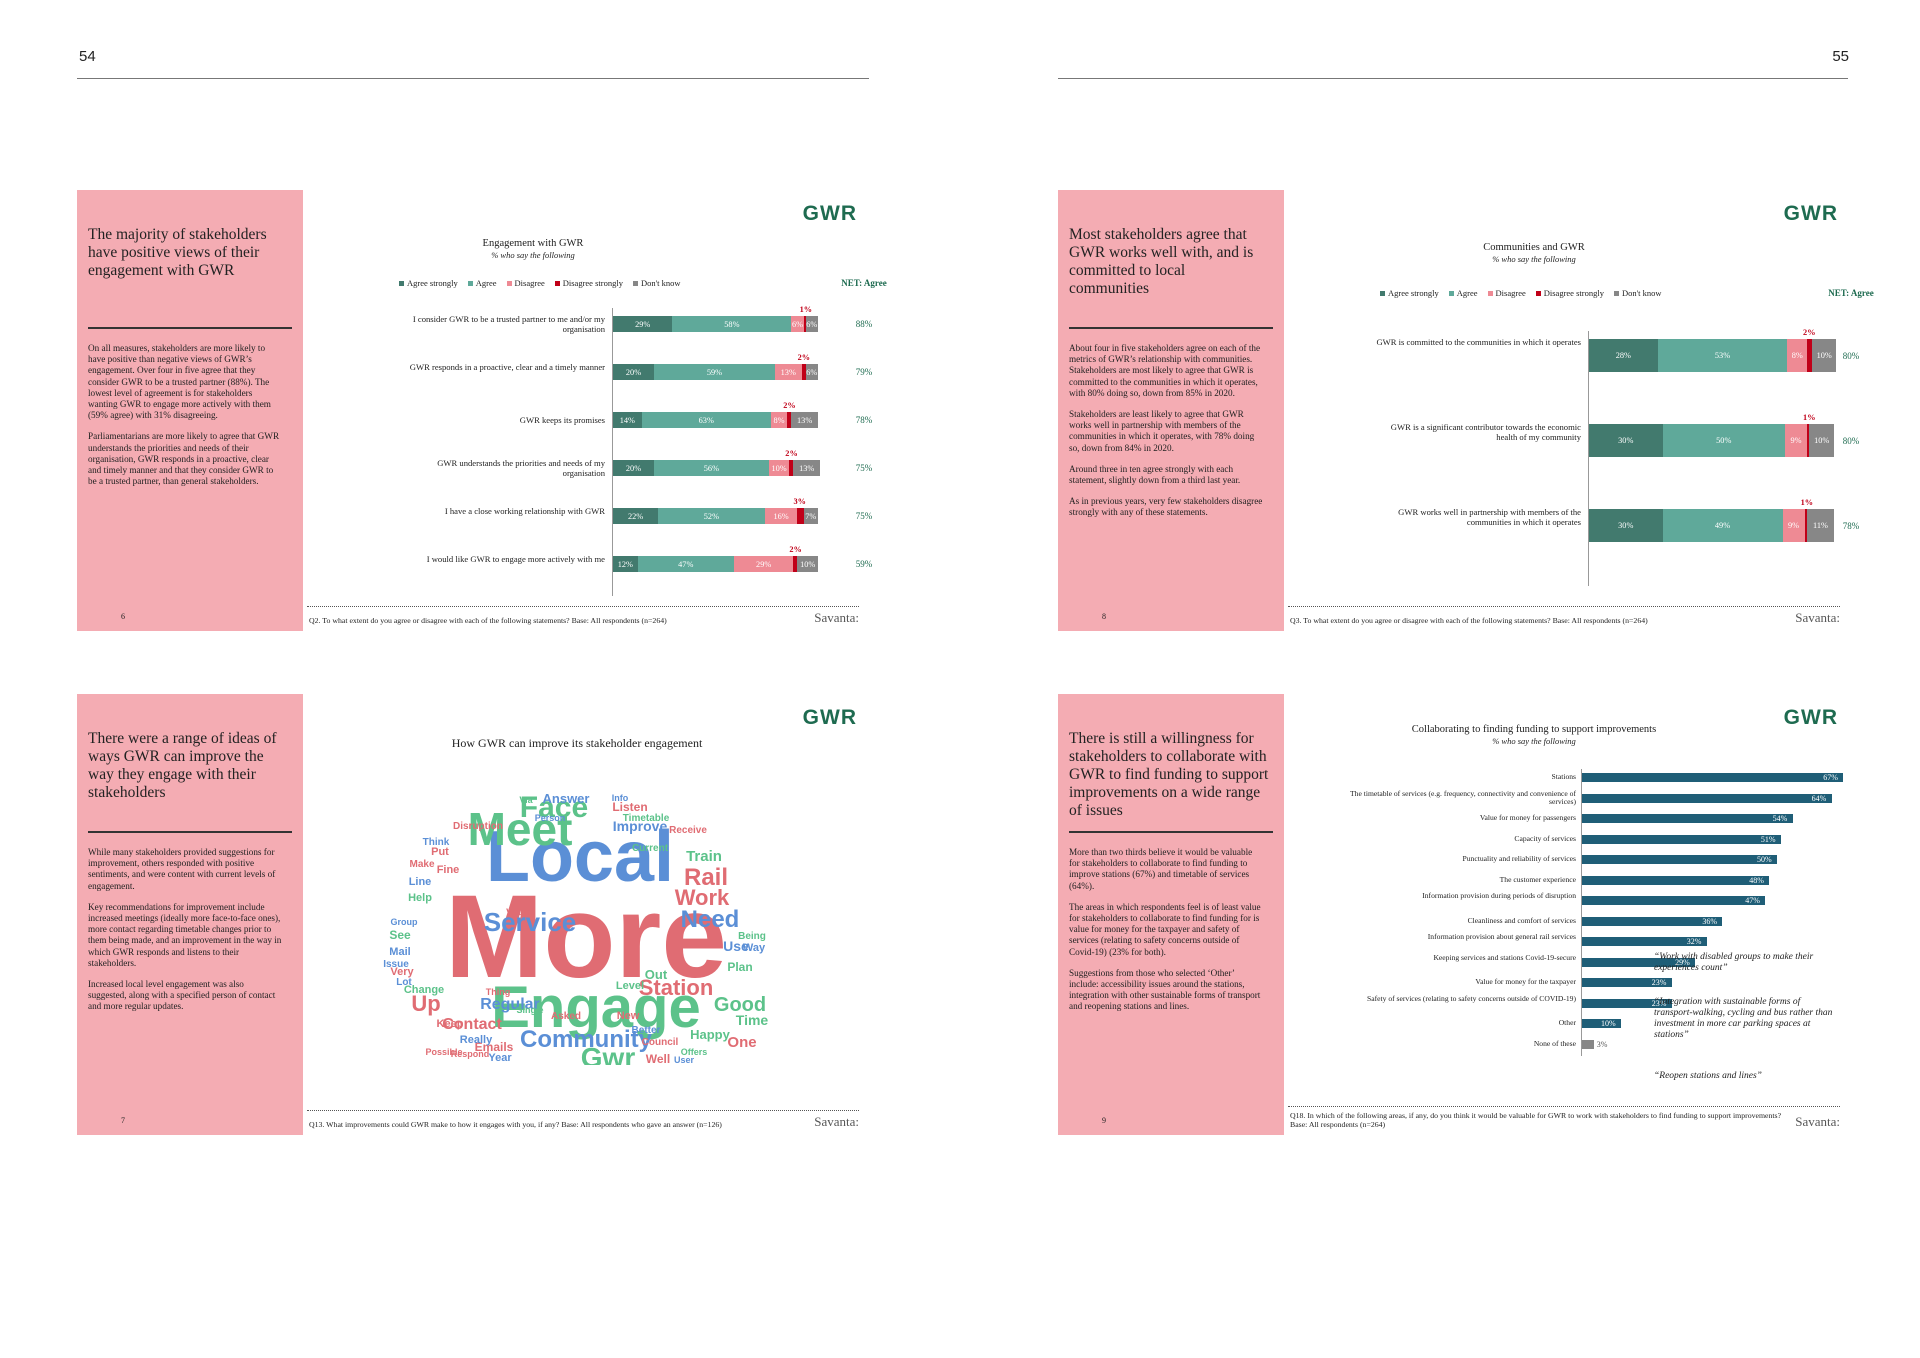 This screenshot has height=1358, width=1920. What do you see at coordinates (630, 986) in the screenshot?
I see `word-cloud-word: Level` at bounding box center [630, 986].